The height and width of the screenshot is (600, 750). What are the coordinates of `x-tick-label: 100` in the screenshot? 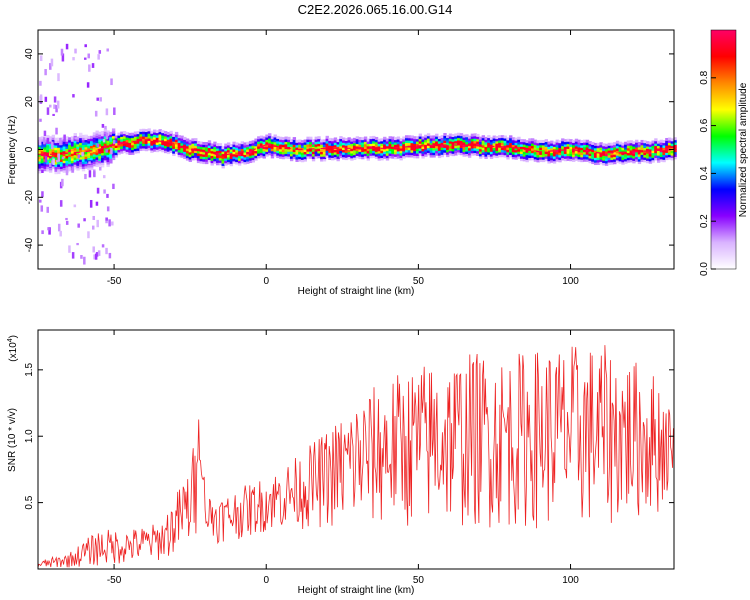 It's located at (570, 580).